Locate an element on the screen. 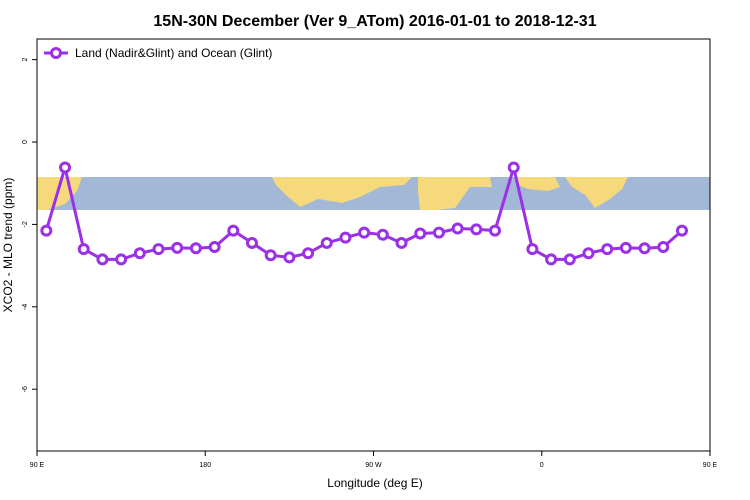 This screenshot has width=750, height=500. map-band is located at coordinates (373, 193).